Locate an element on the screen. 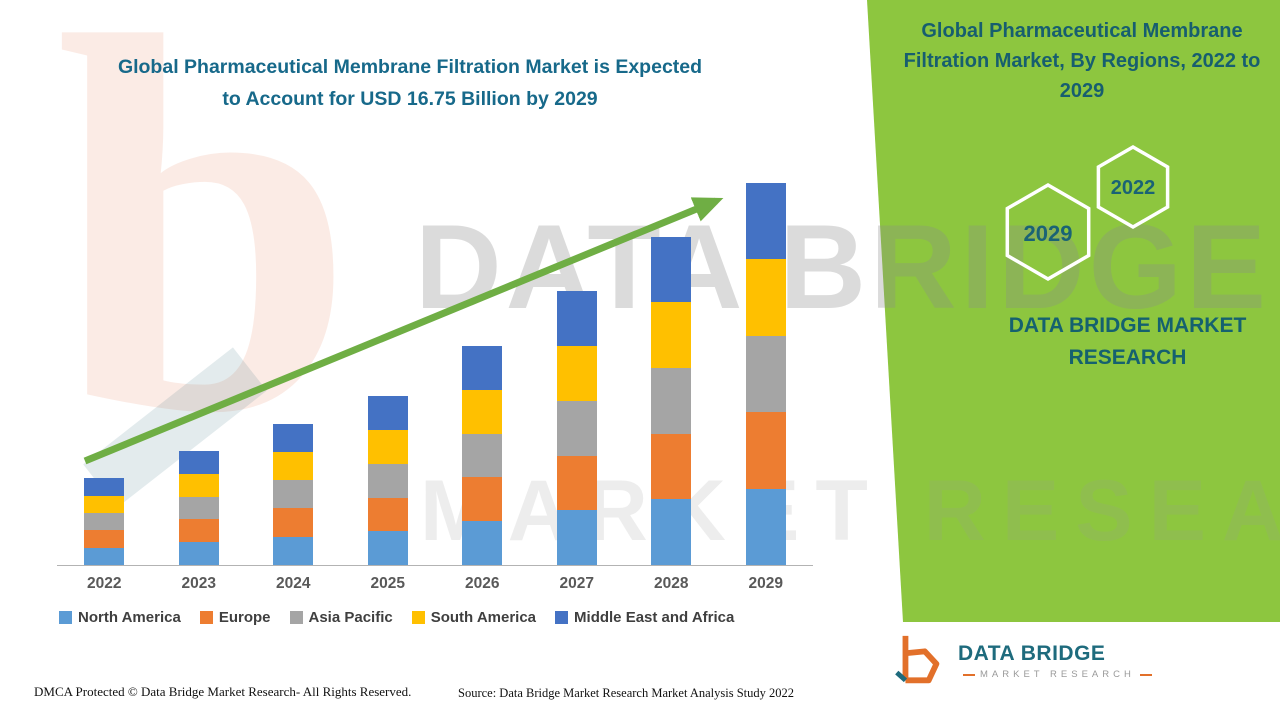  bar-column-2025 is located at coordinates (388, 480).